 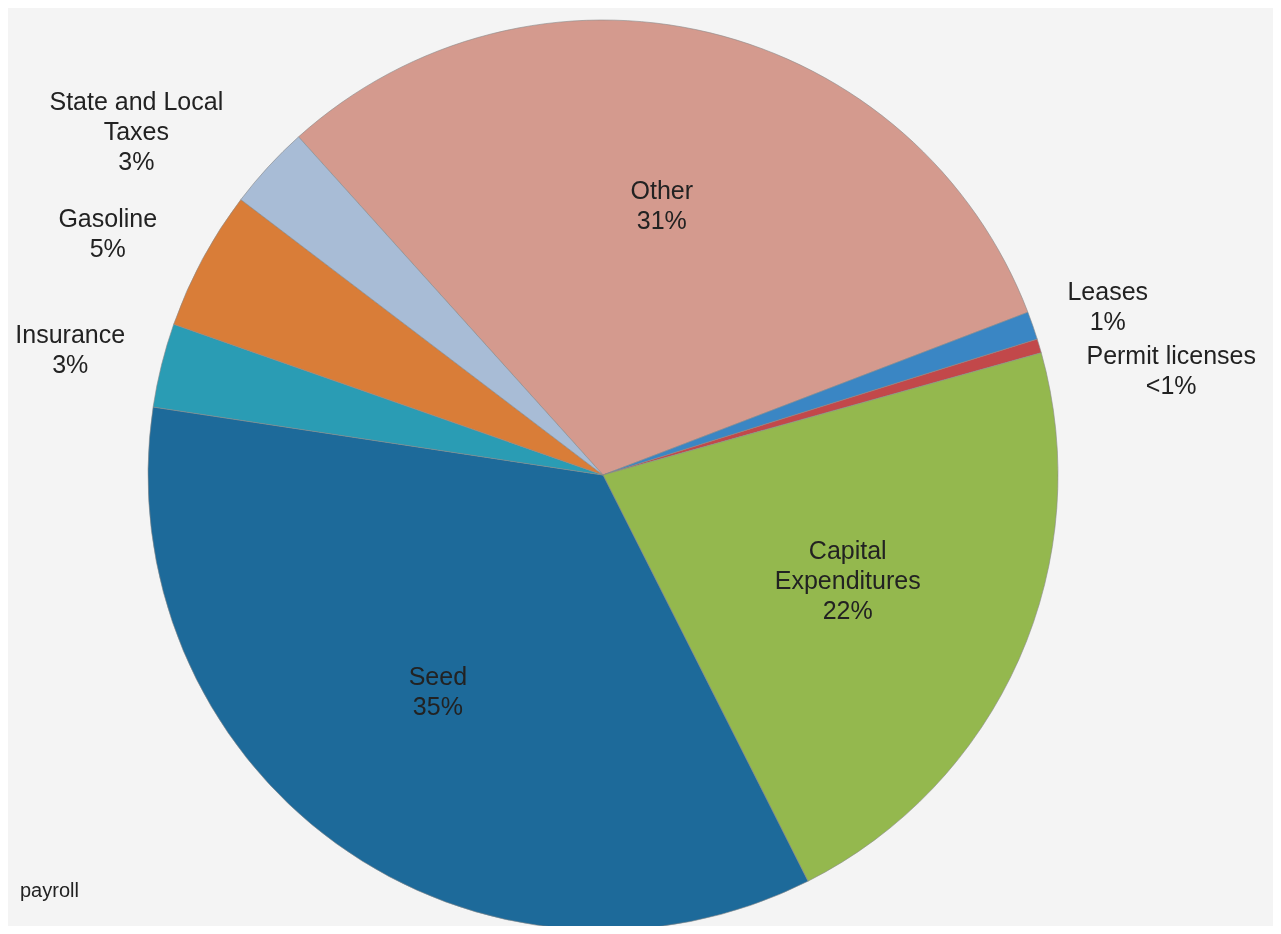 I want to click on slice-label: Permit licenses, so click(x=1171, y=354).